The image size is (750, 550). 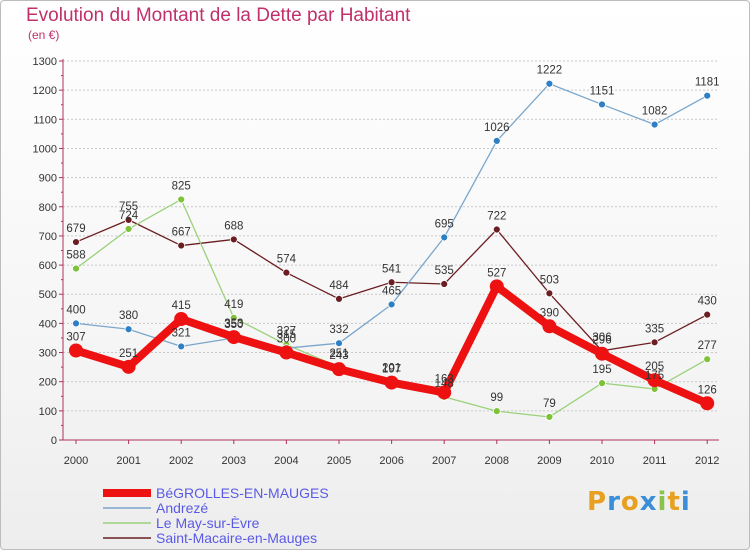 What do you see at coordinates (45, 91) in the screenshot?
I see `y-tick-label: 1200` at bounding box center [45, 91].